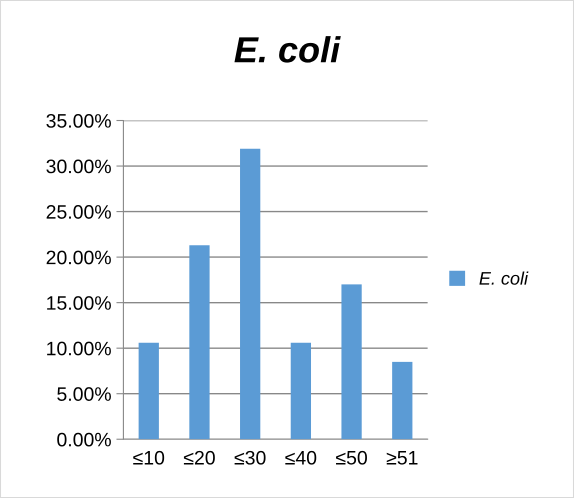 Image resolution: width=574 pixels, height=498 pixels. I want to click on x-tick-label: ≤30, so click(250, 457).